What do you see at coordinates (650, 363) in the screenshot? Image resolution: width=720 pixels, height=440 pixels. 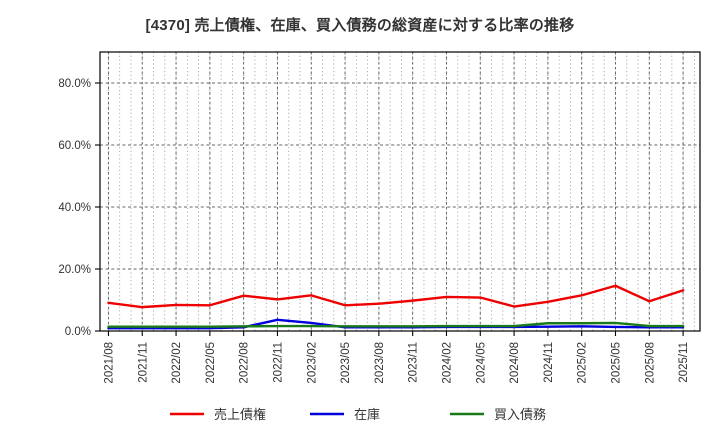 I see `x-tick-label: 2025/08` at bounding box center [650, 363].